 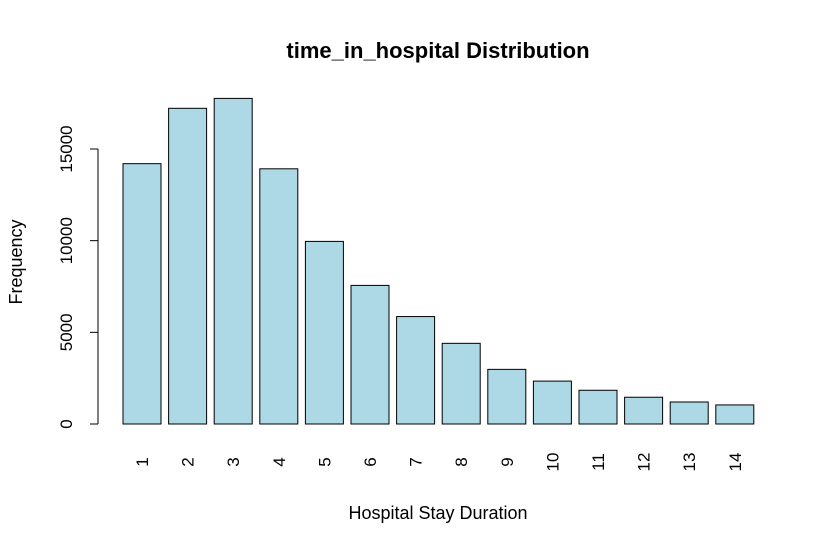 I want to click on x-tick-label: 1, so click(x=142, y=461).